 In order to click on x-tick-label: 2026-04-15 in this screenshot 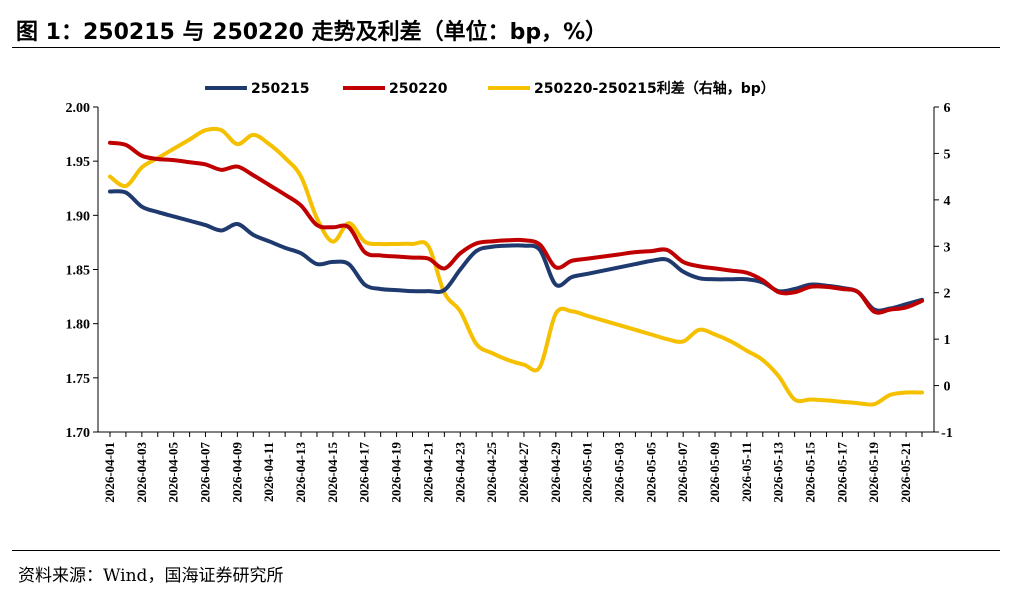, I will do `click(332, 472)`.